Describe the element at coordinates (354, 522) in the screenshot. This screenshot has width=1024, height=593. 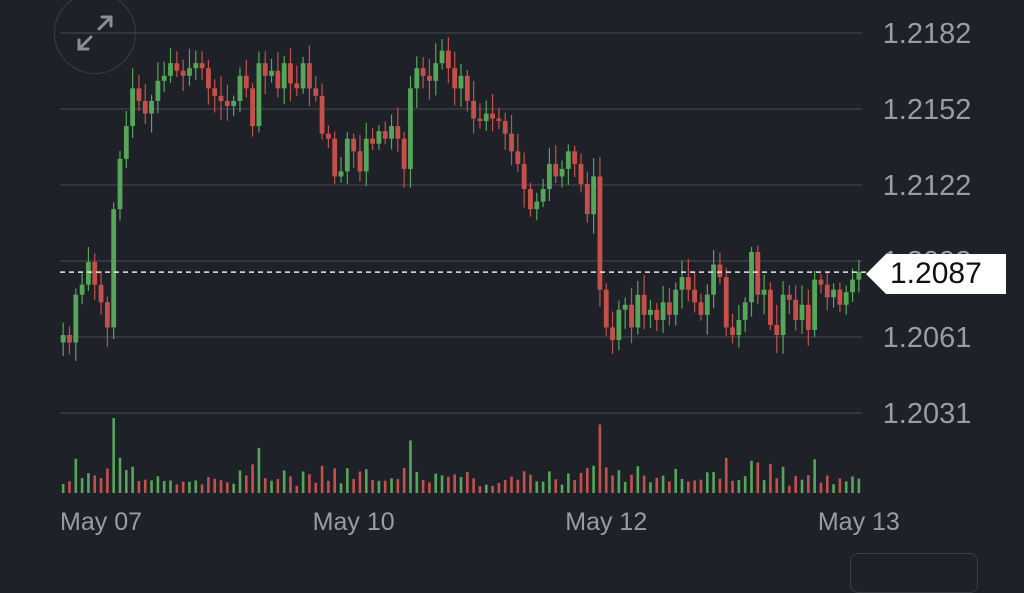
I see `x-tick-label: May 10` at that location.